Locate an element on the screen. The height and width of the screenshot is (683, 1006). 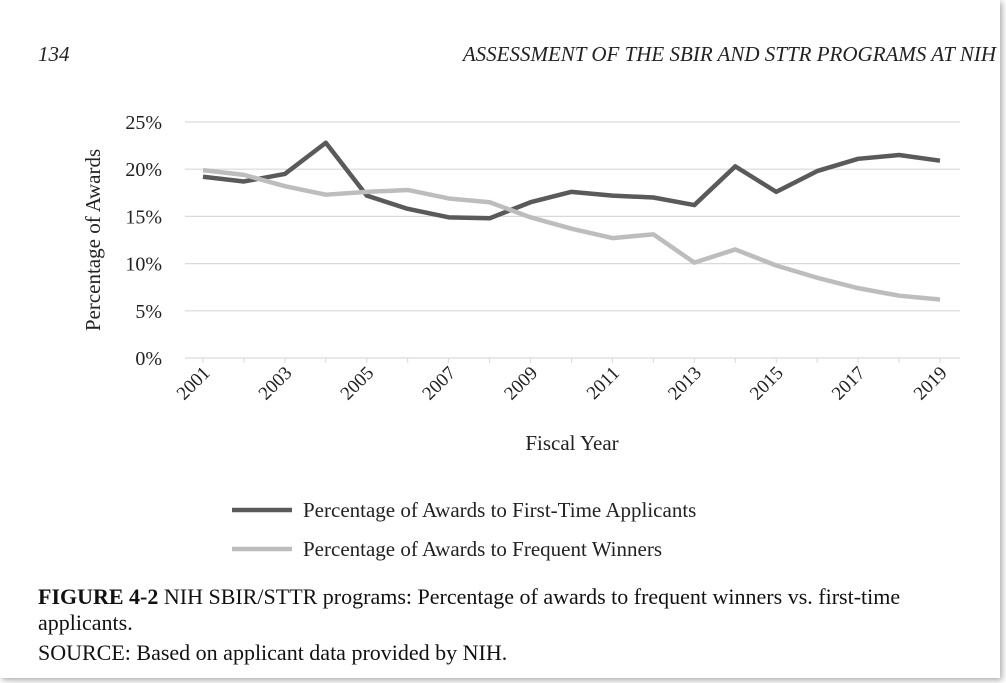
x-tick-label: 2007 is located at coordinates (439, 384).